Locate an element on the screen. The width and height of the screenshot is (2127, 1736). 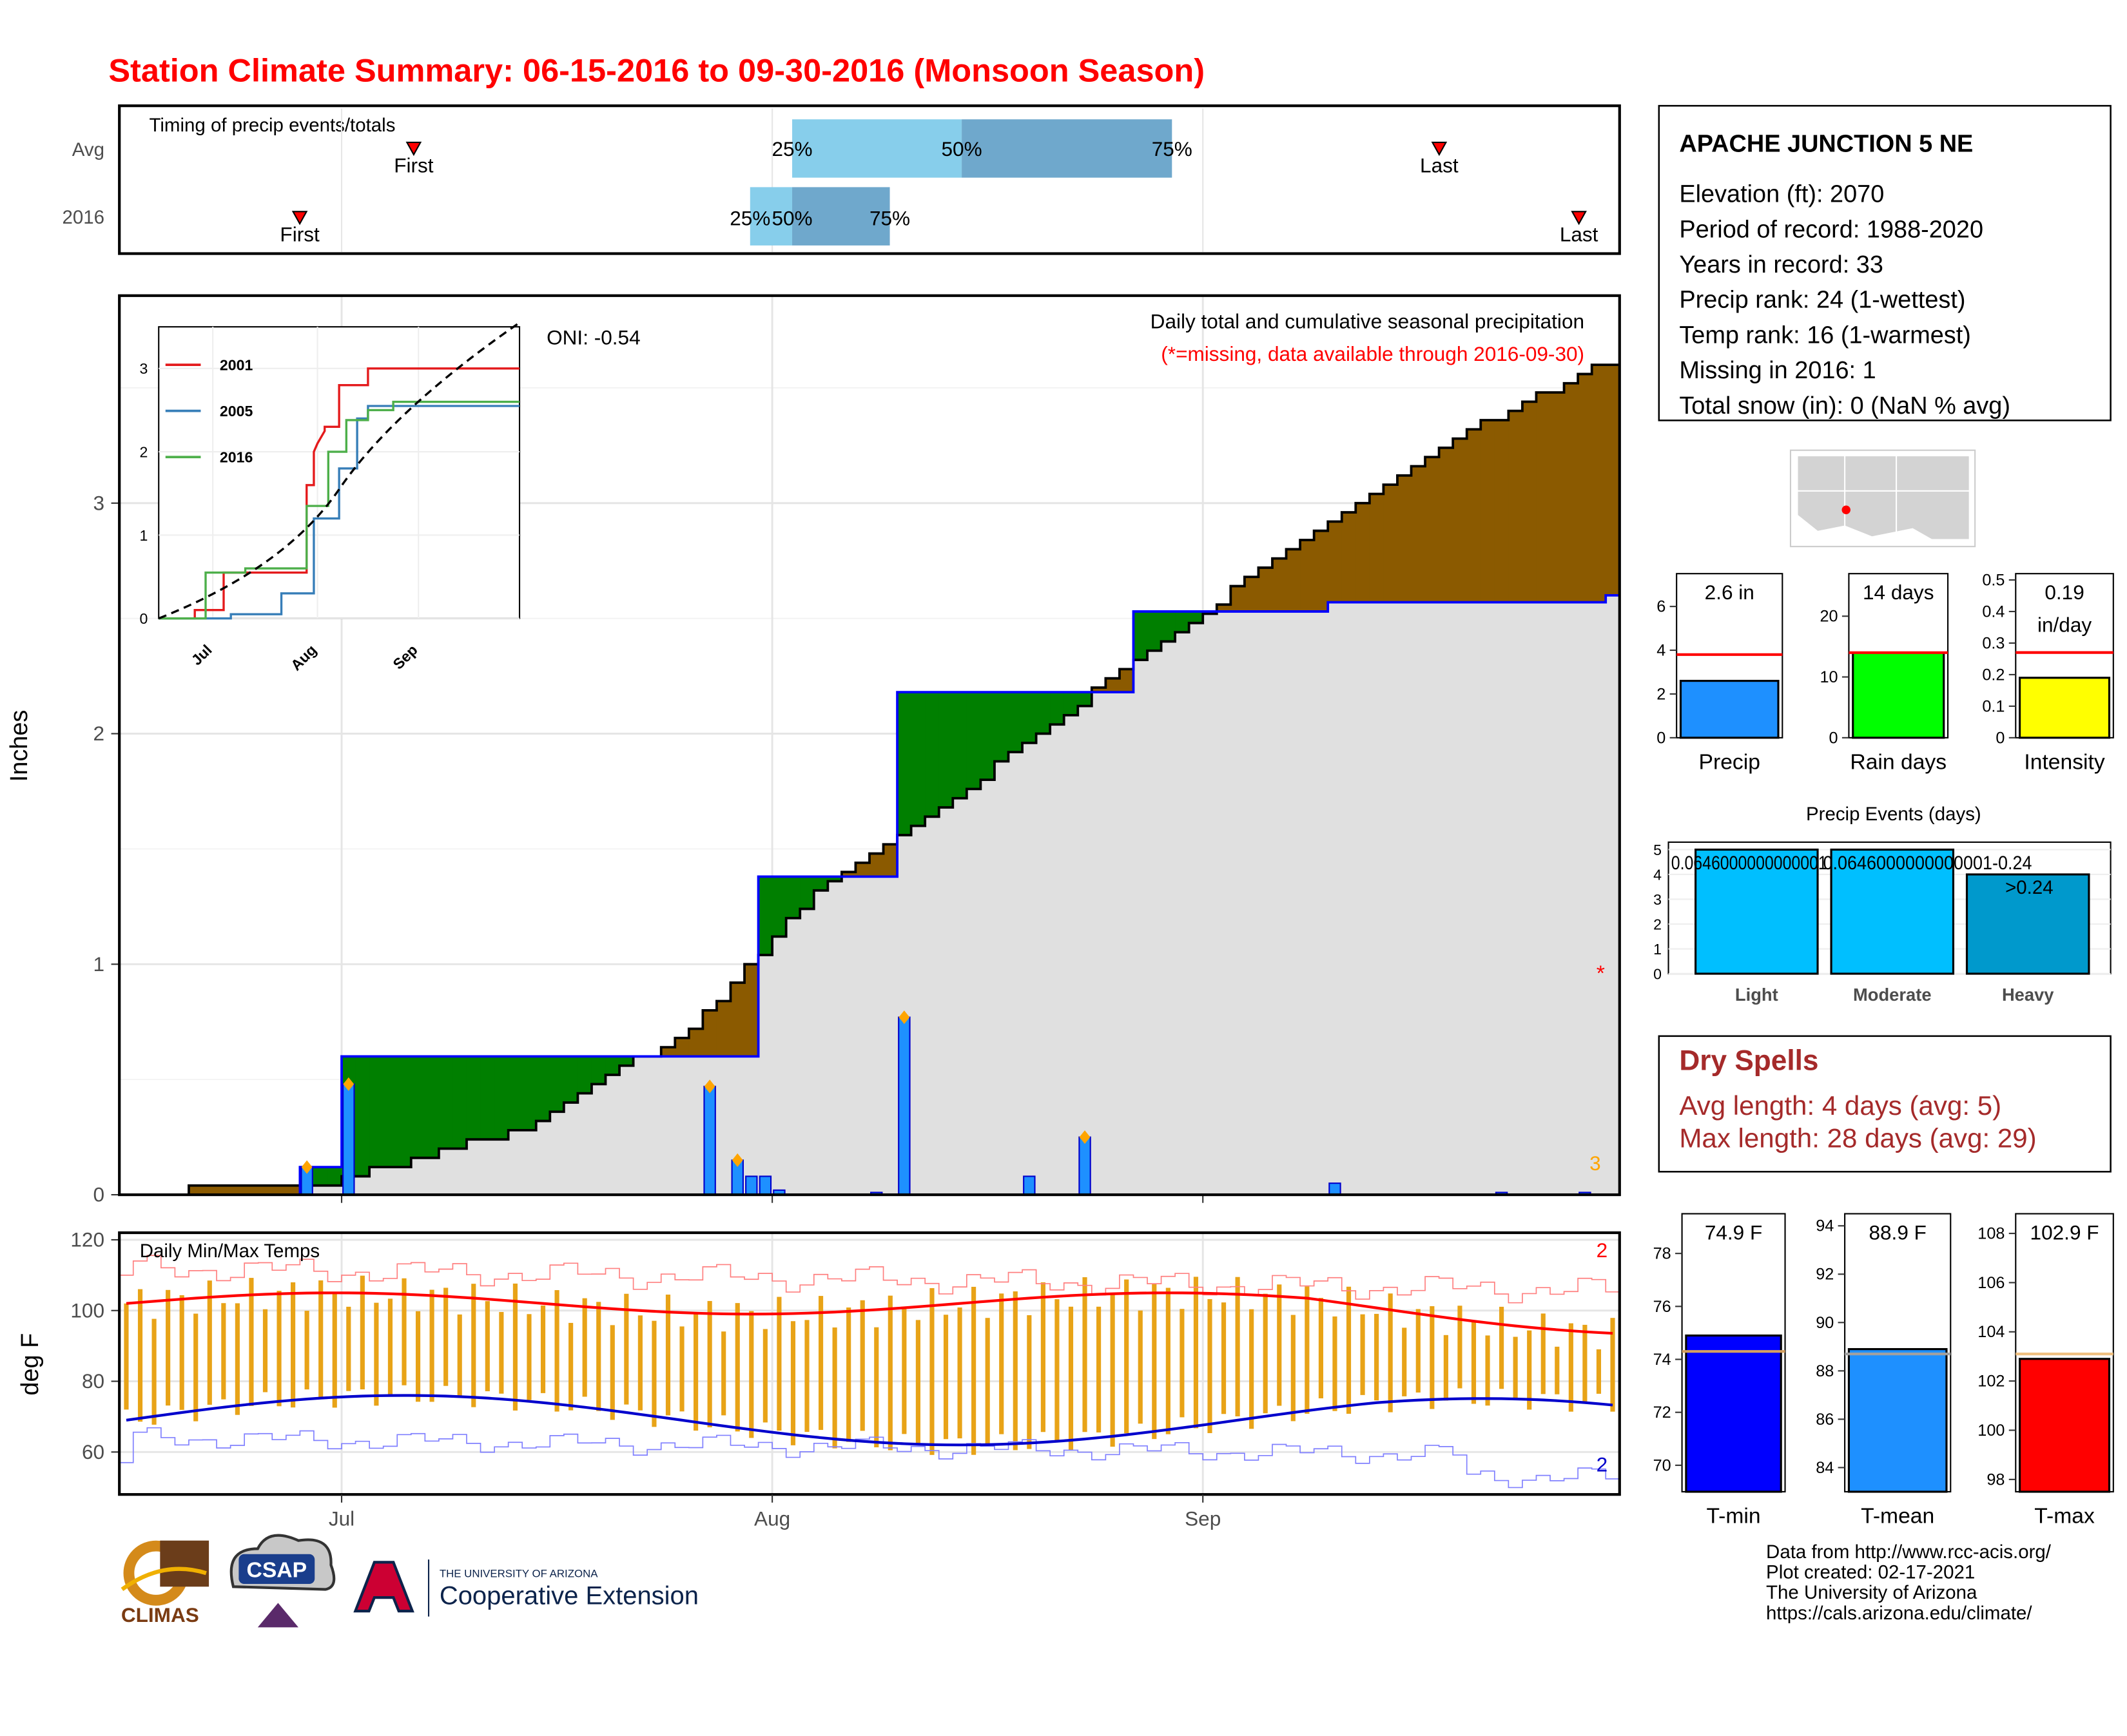
timing-2016-last-marker is located at coordinates (1579, 218).